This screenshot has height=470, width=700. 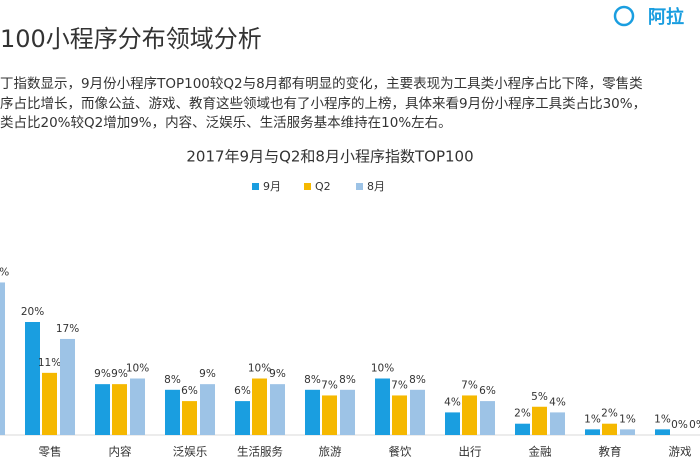 What do you see at coordinates (666, 17) in the screenshot?
I see `logo: 阿拉` at bounding box center [666, 17].